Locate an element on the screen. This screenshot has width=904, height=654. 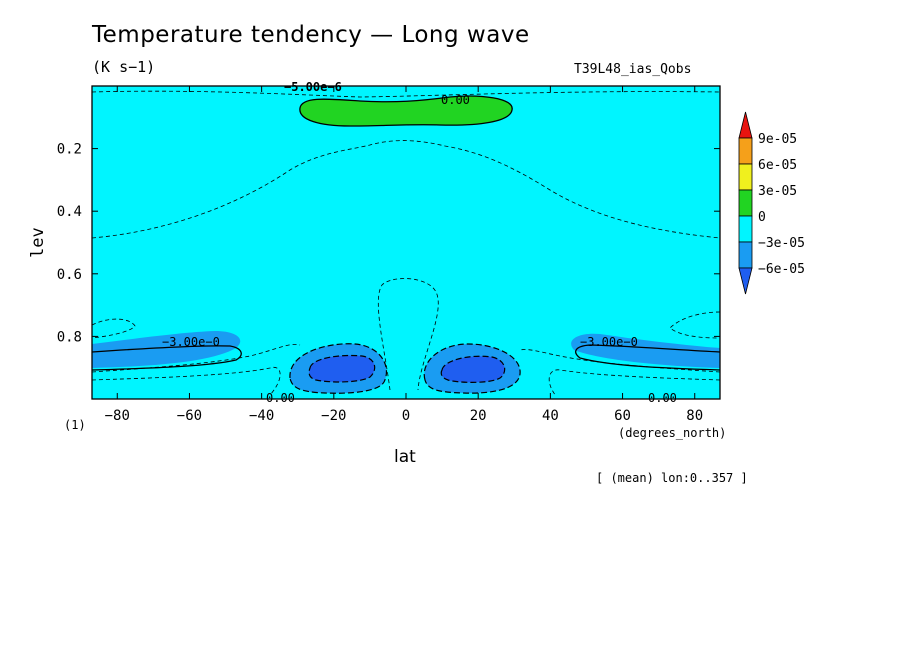
chart-units: (K s−1) is located at coordinates (124, 67).